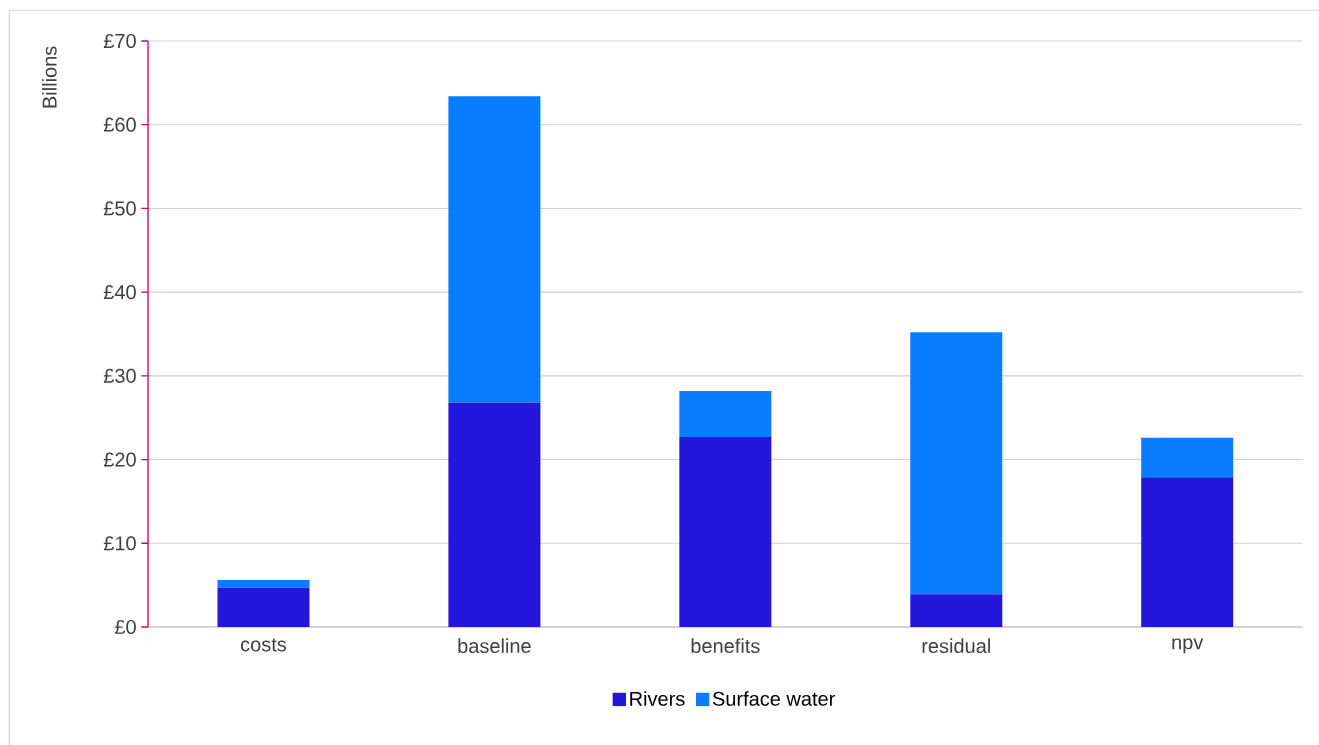 This screenshot has height=745, width=1319. What do you see at coordinates (494, 646) in the screenshot?
I see `x-tick-label: baseline` at bounding box center [494, 646].